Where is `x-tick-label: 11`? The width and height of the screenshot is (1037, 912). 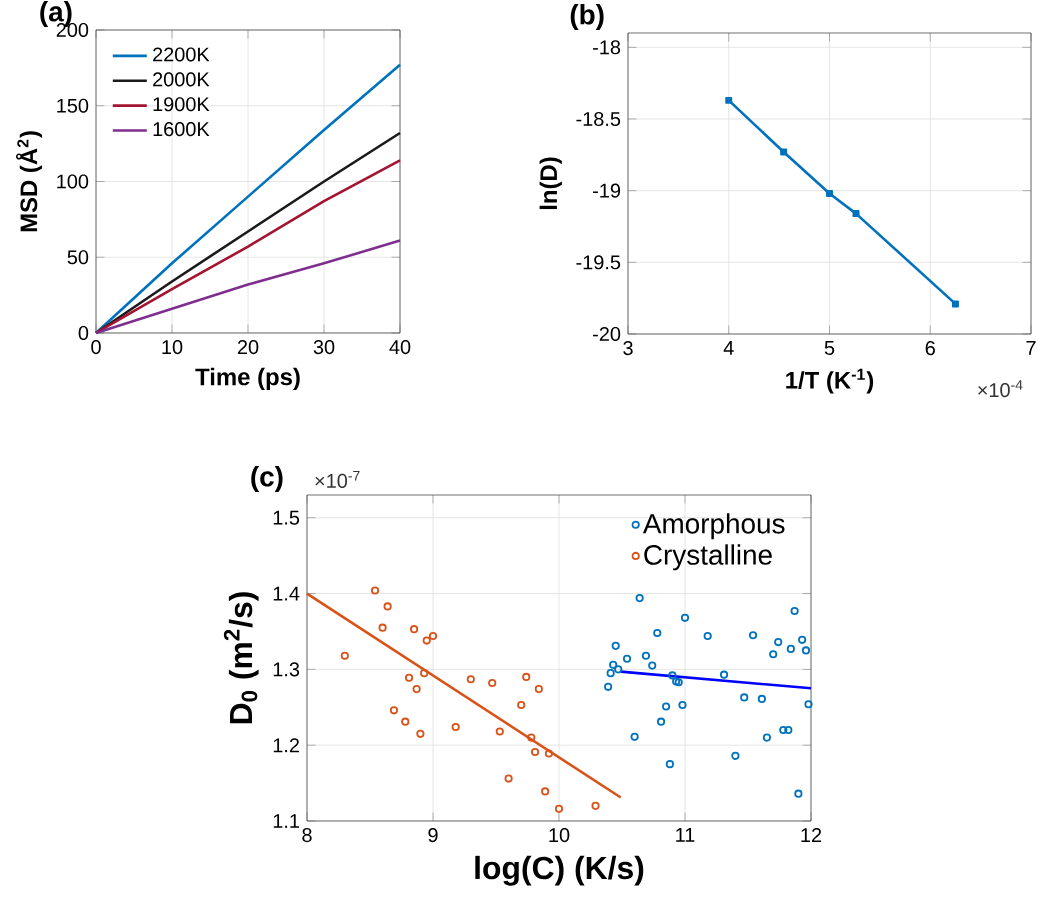 x-tick-label: 11 is located at coordinates (685, 835).